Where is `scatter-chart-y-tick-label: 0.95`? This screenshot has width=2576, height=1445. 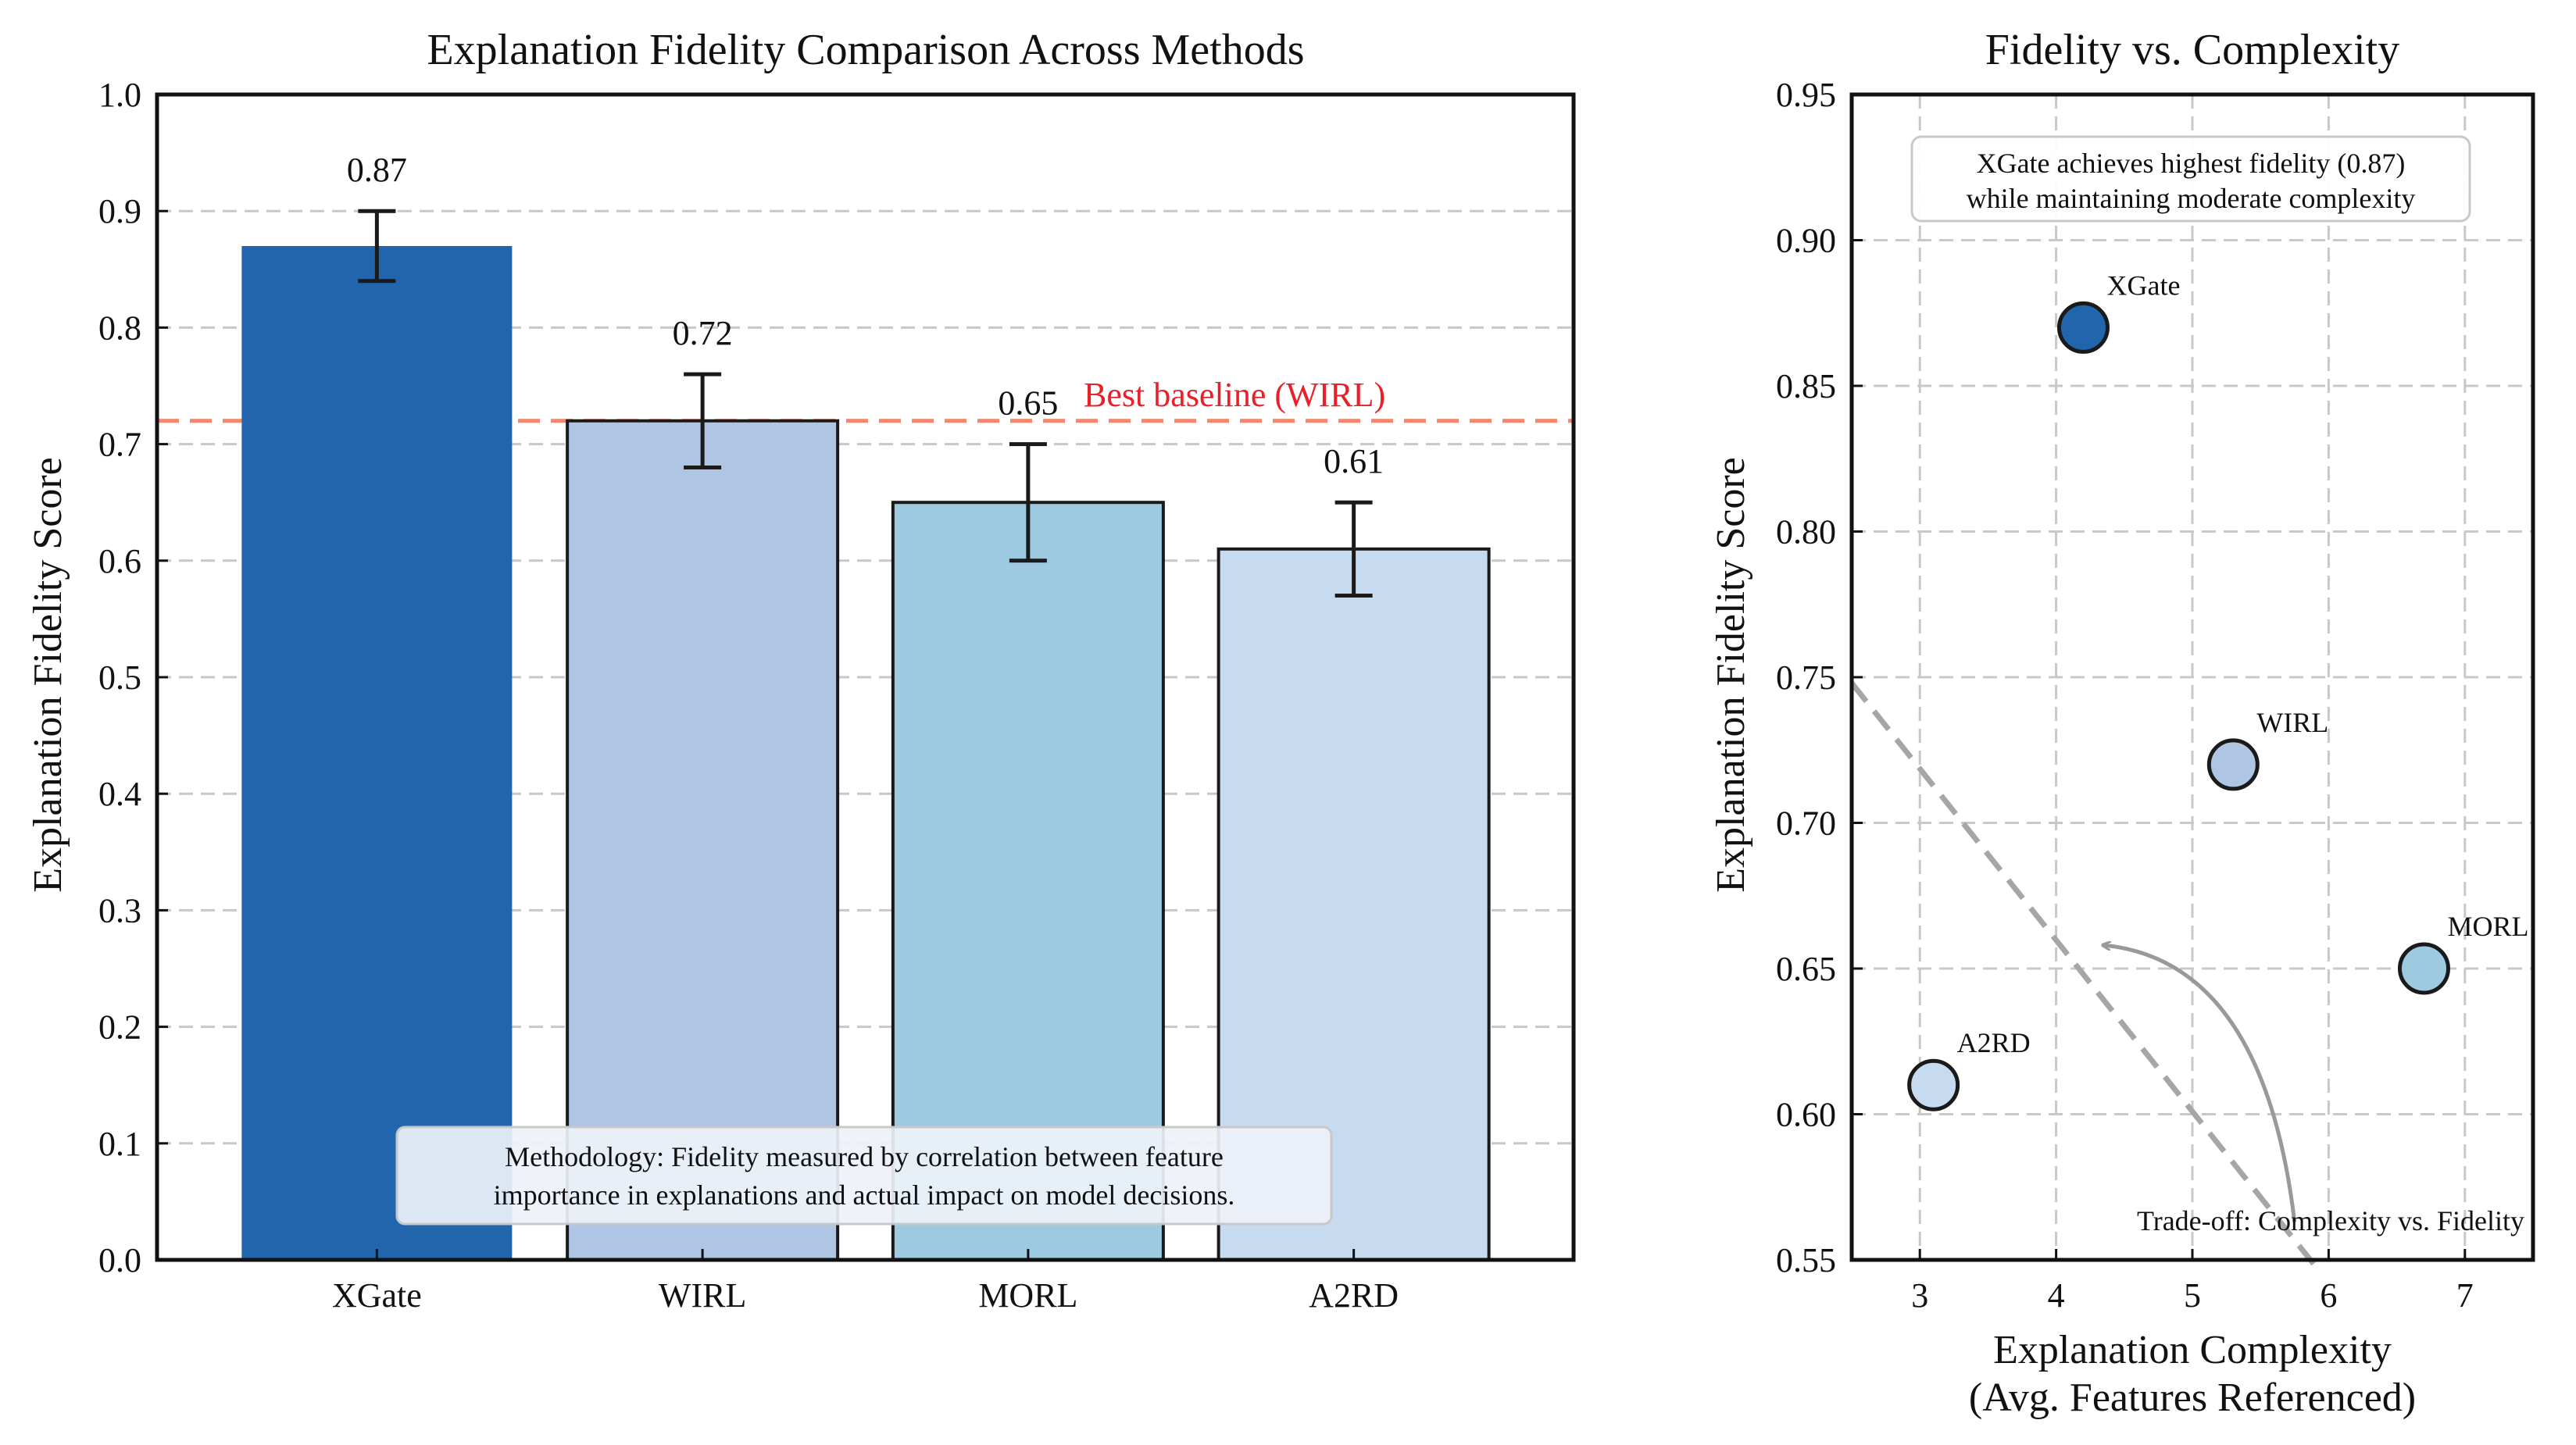 scatter-chart-y-tick-label: 0.95 is located at coordinates (1806, 95).